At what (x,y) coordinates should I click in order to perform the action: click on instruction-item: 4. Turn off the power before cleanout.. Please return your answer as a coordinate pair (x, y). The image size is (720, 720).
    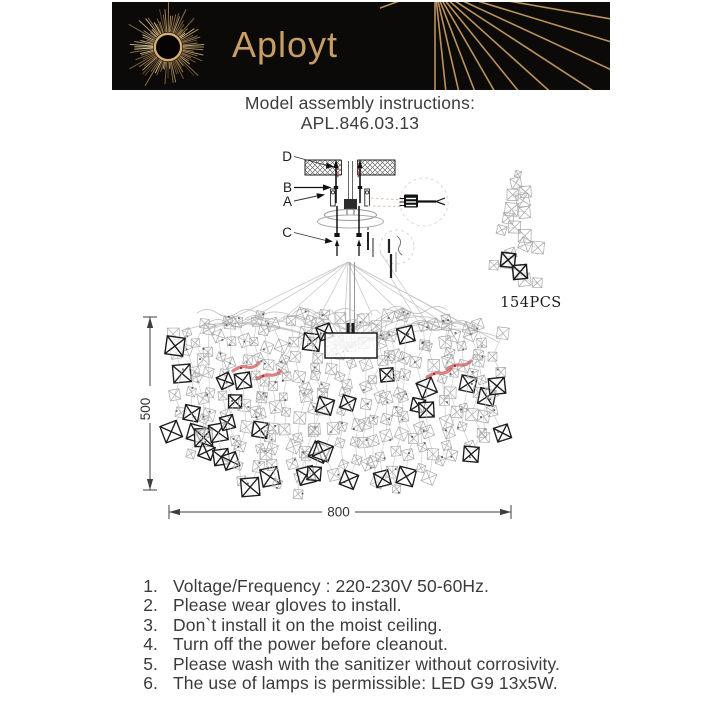
    Looking at the image, I should click on (420, 644).